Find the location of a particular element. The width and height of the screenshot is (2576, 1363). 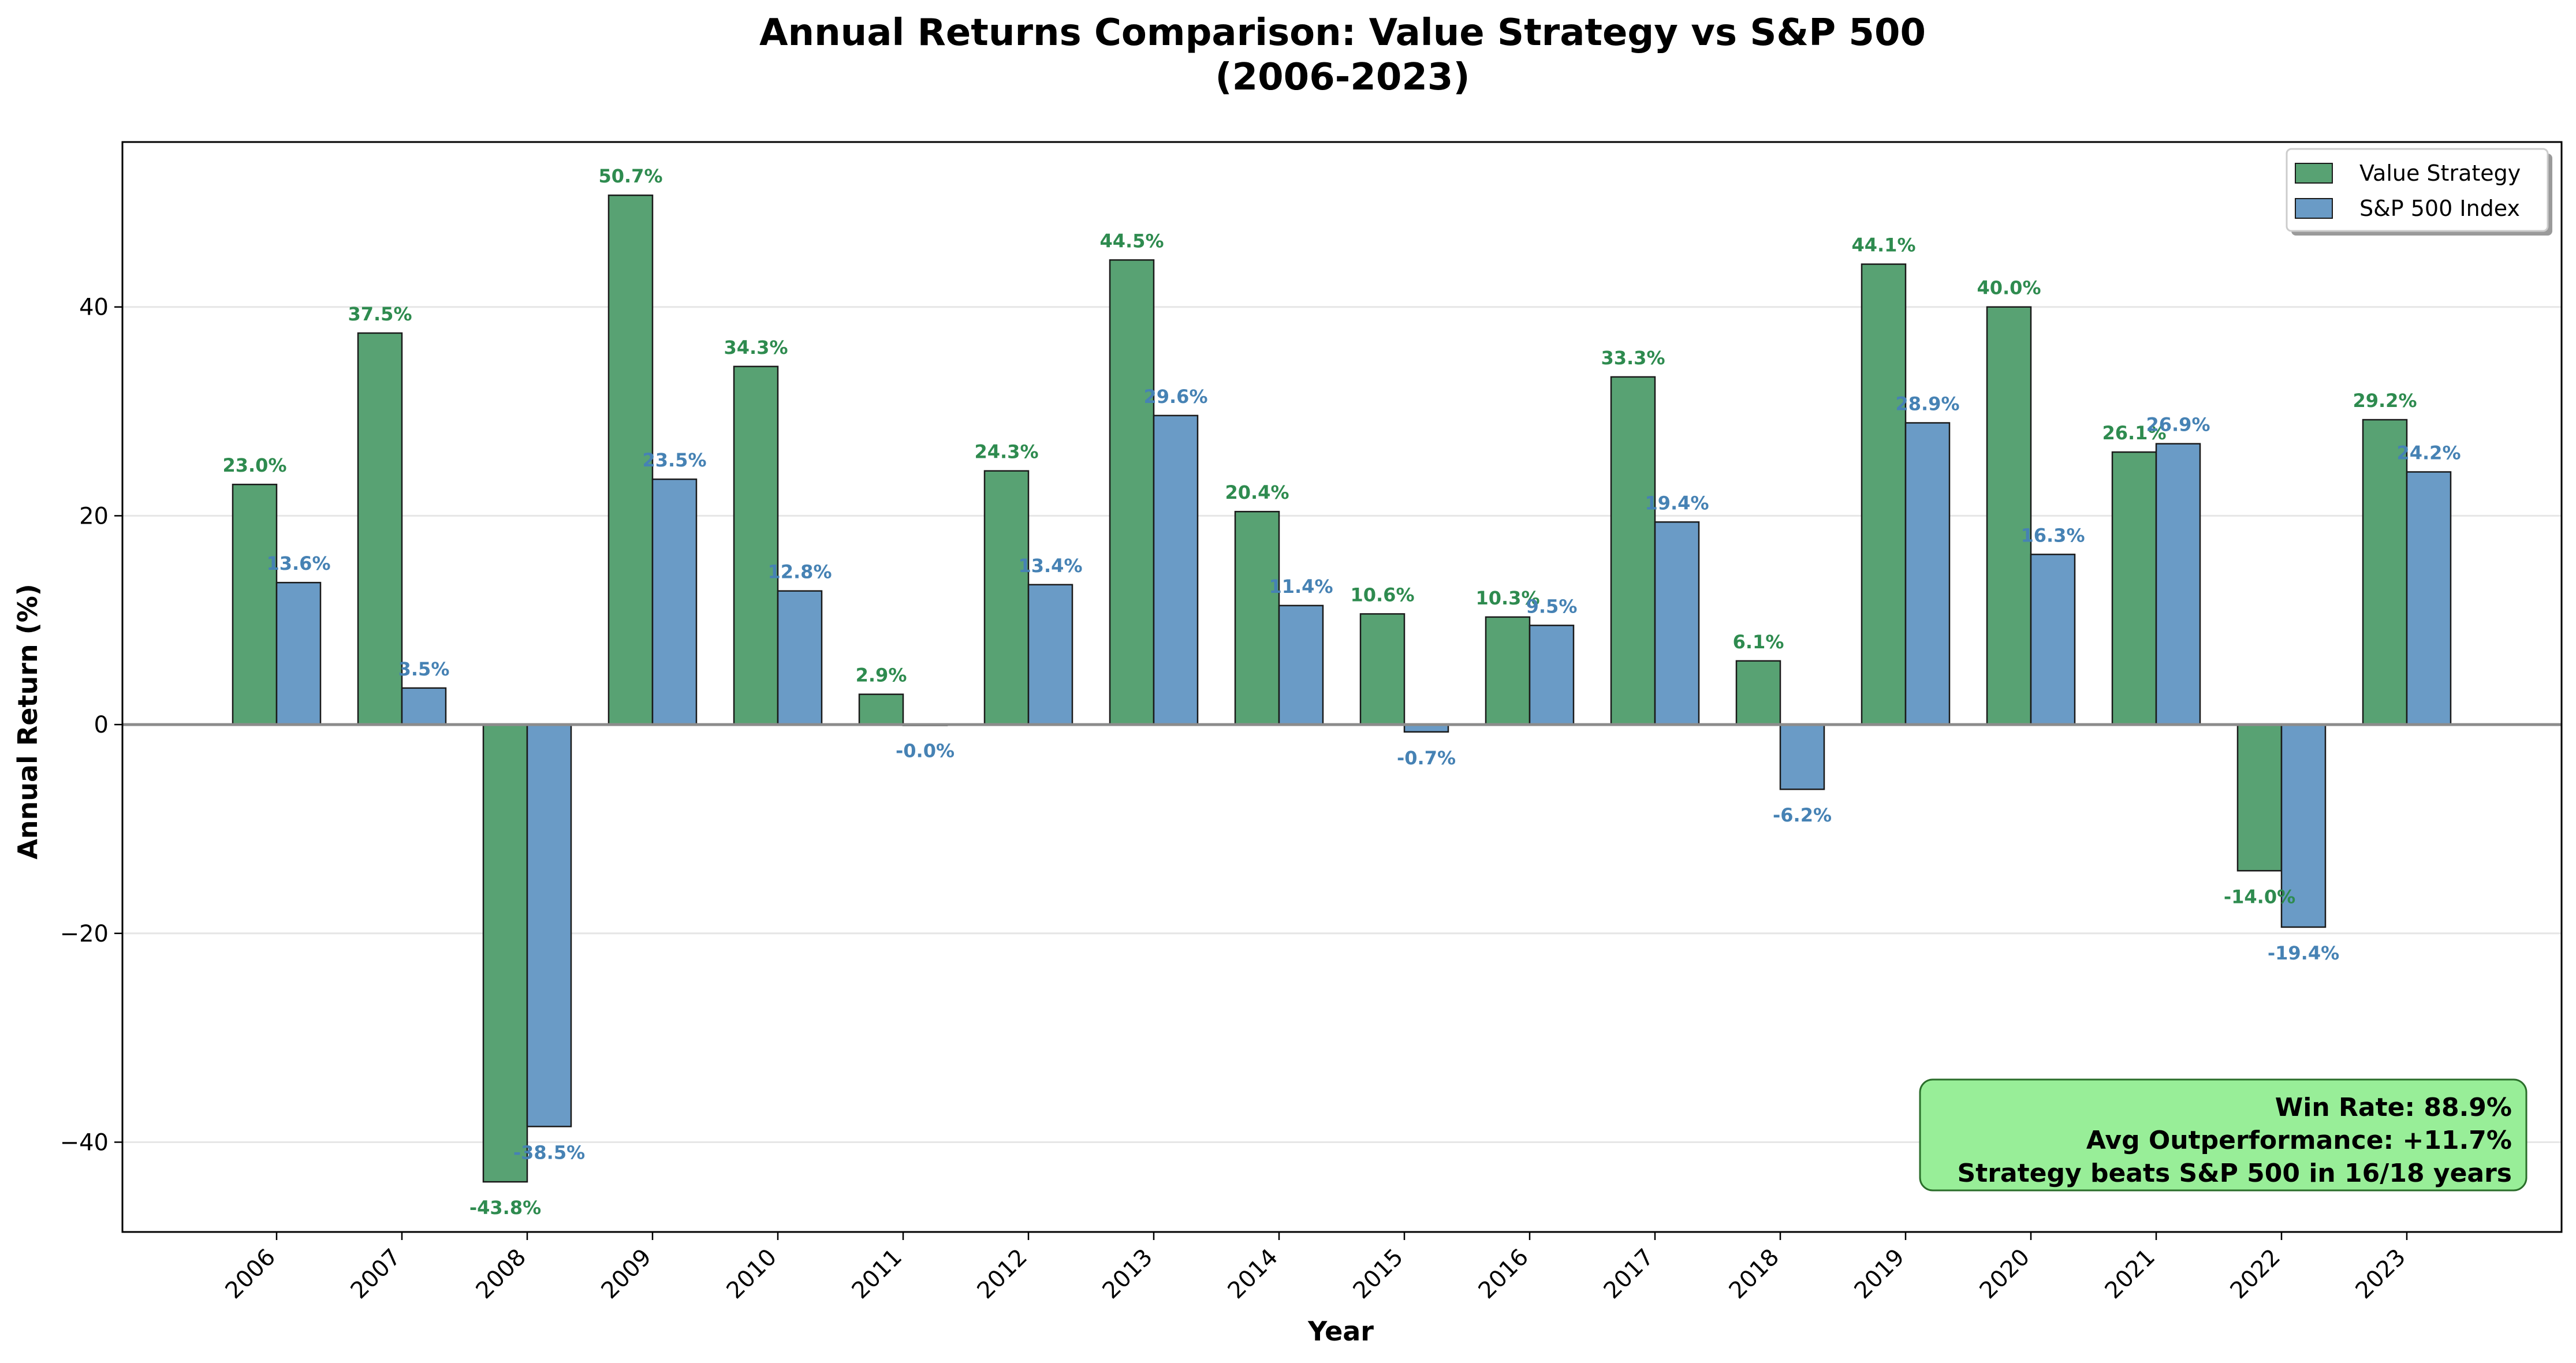

bar-value-strategy-2008 is located at coordinates (505, 953).